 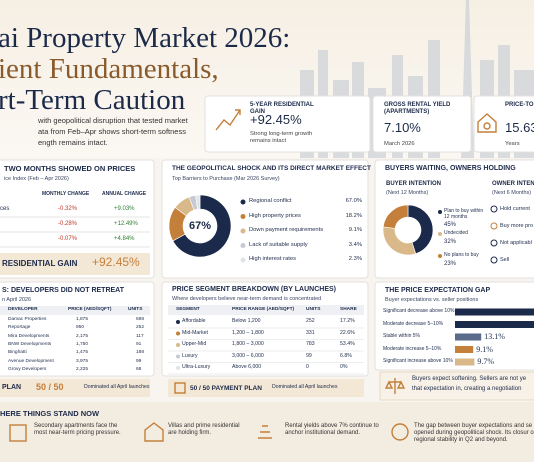 What do you see at coordinates (276, 119) in the screenshot?
I see `stat-value: +92.45%` at bounding box center [276, 119].